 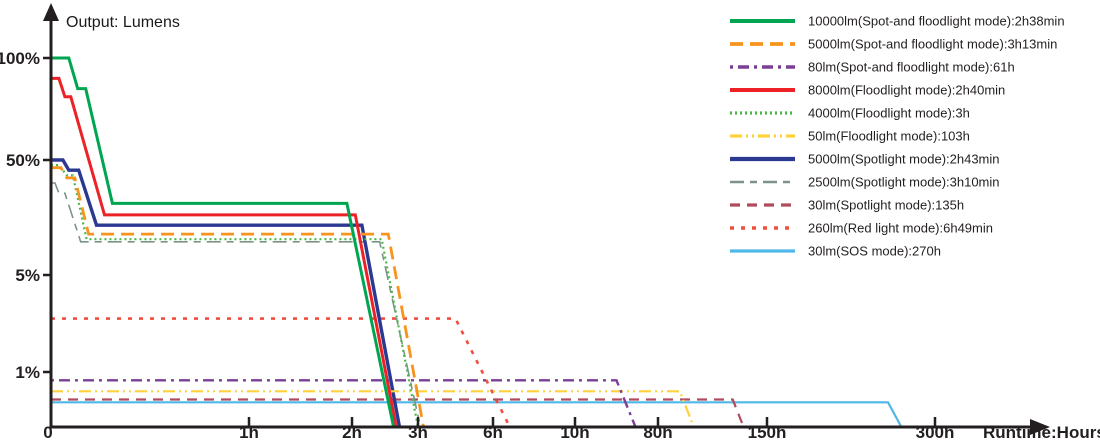 What do you see at coordinates (418, 432) in the screenshot?
I see `x-tick-label: 3h` at bounding box center [418, 432].